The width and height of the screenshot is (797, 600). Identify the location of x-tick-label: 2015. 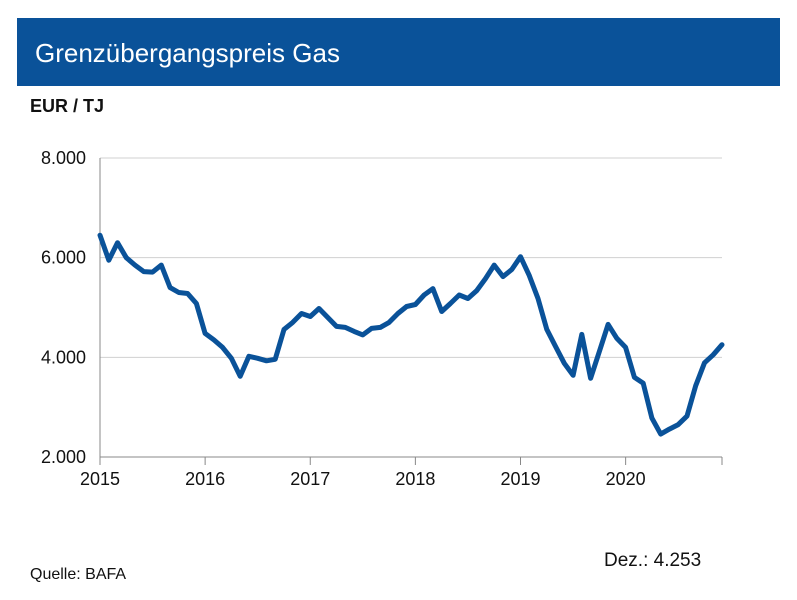
(100, 479).